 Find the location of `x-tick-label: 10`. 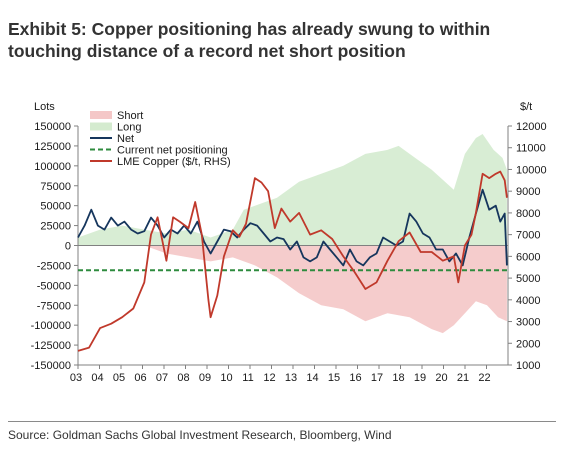

x-tick-label: 10 is located at coordinates (226, 378).